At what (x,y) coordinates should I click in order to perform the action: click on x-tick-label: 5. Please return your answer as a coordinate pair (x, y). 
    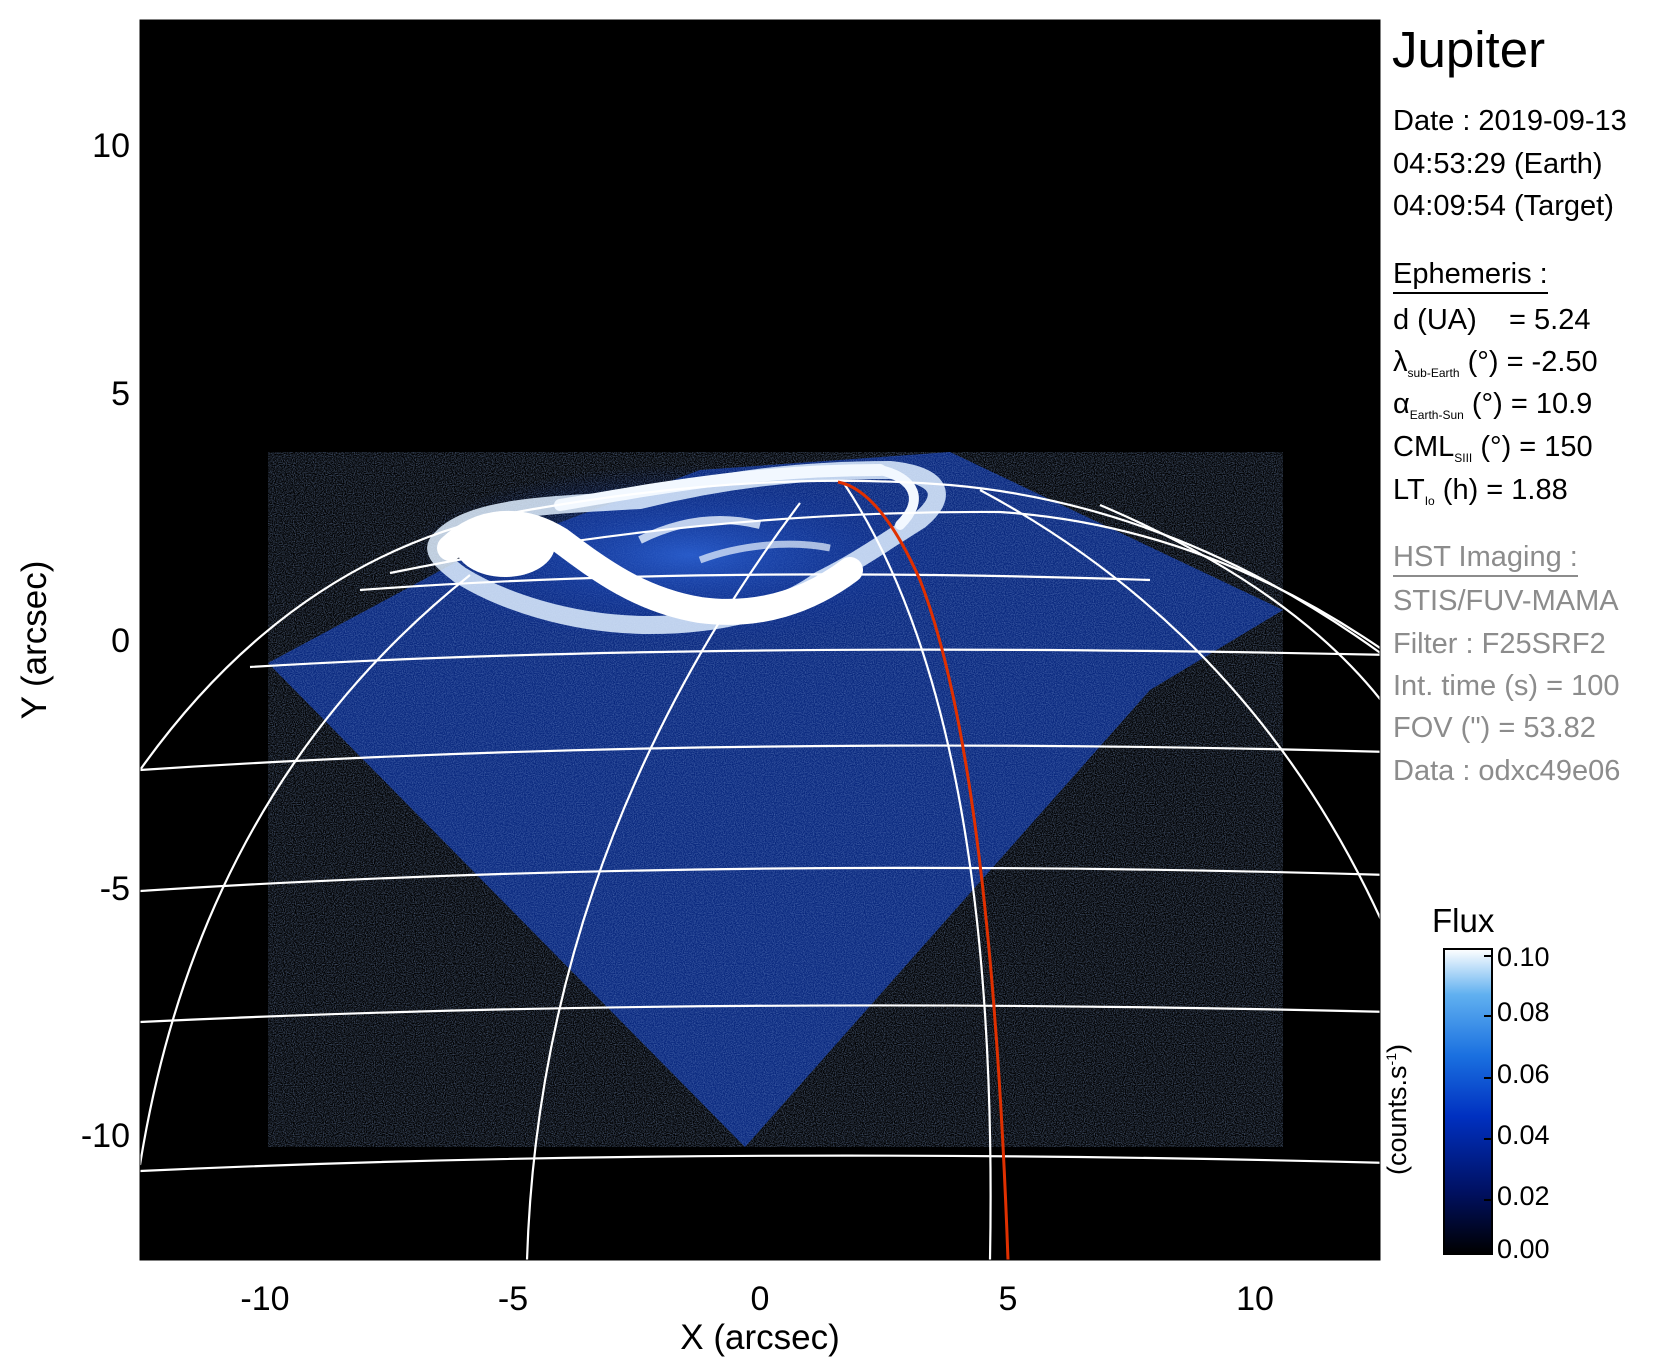
    Looking at the image, I should click on (1008, 1299).